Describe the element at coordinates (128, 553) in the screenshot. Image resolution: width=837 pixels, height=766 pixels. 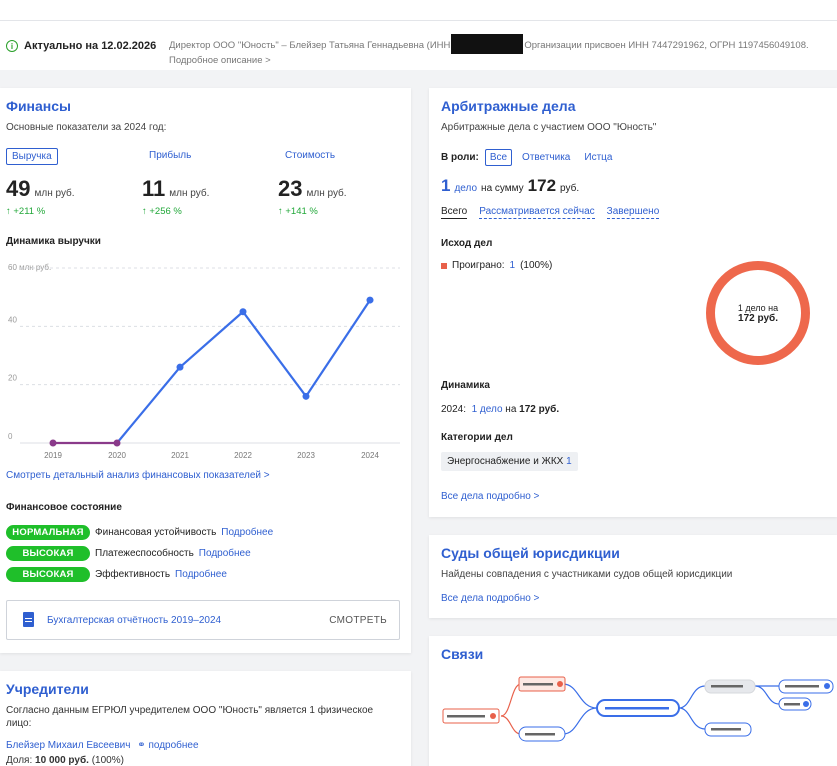
I see `state-row: ВЫСОКАЯ Платежеспособность Подробнее` at that location.